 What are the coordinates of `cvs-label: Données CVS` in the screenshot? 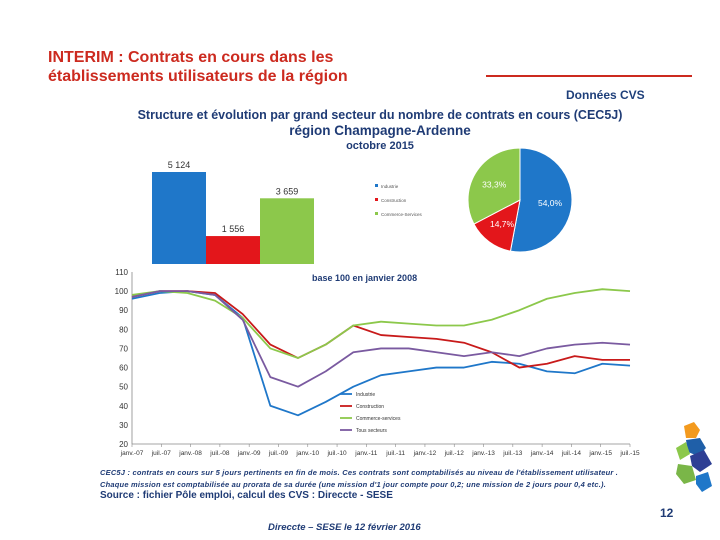 It's located at (605, 95).